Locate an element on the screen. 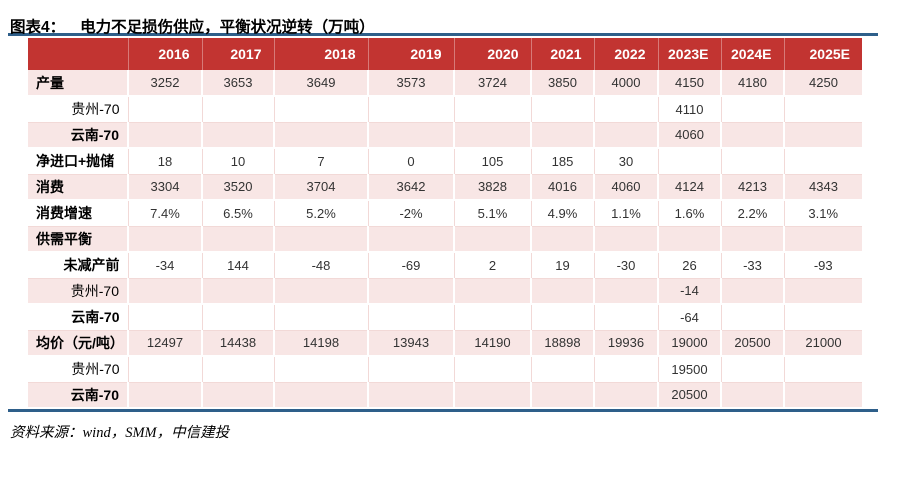 Image resolution: width=899 pixels, height=488 pixels. table-row: 贵州-70 -14 is located at coordinates (445, 291).